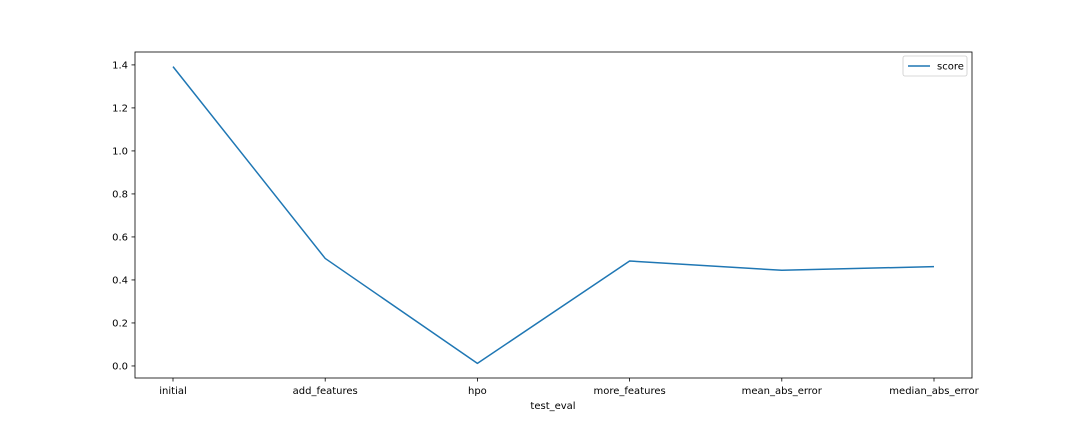  What do you see at coordinates (120, 366) in the screenshot?
I see `y-tick-label: 0.0` at bounding box center [120, 366].